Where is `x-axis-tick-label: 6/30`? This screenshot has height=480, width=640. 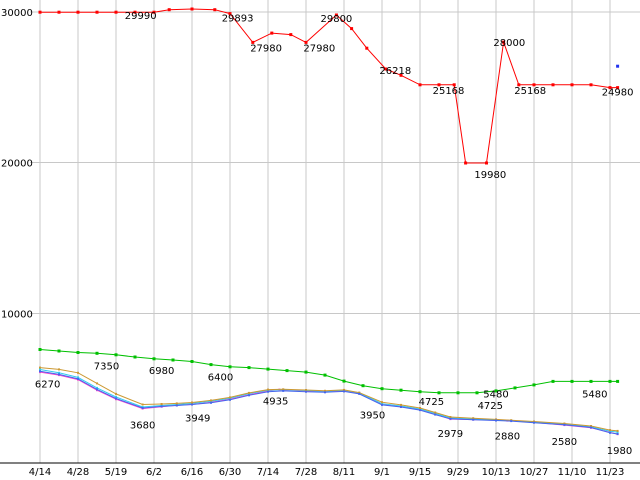 x-axis-tick-label: 6/30 is located at coordinates (230, 472).